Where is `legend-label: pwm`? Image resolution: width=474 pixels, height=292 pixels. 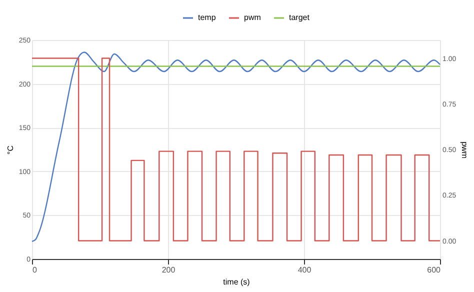 legend-label: pwm is located at coordinates (253, 17).